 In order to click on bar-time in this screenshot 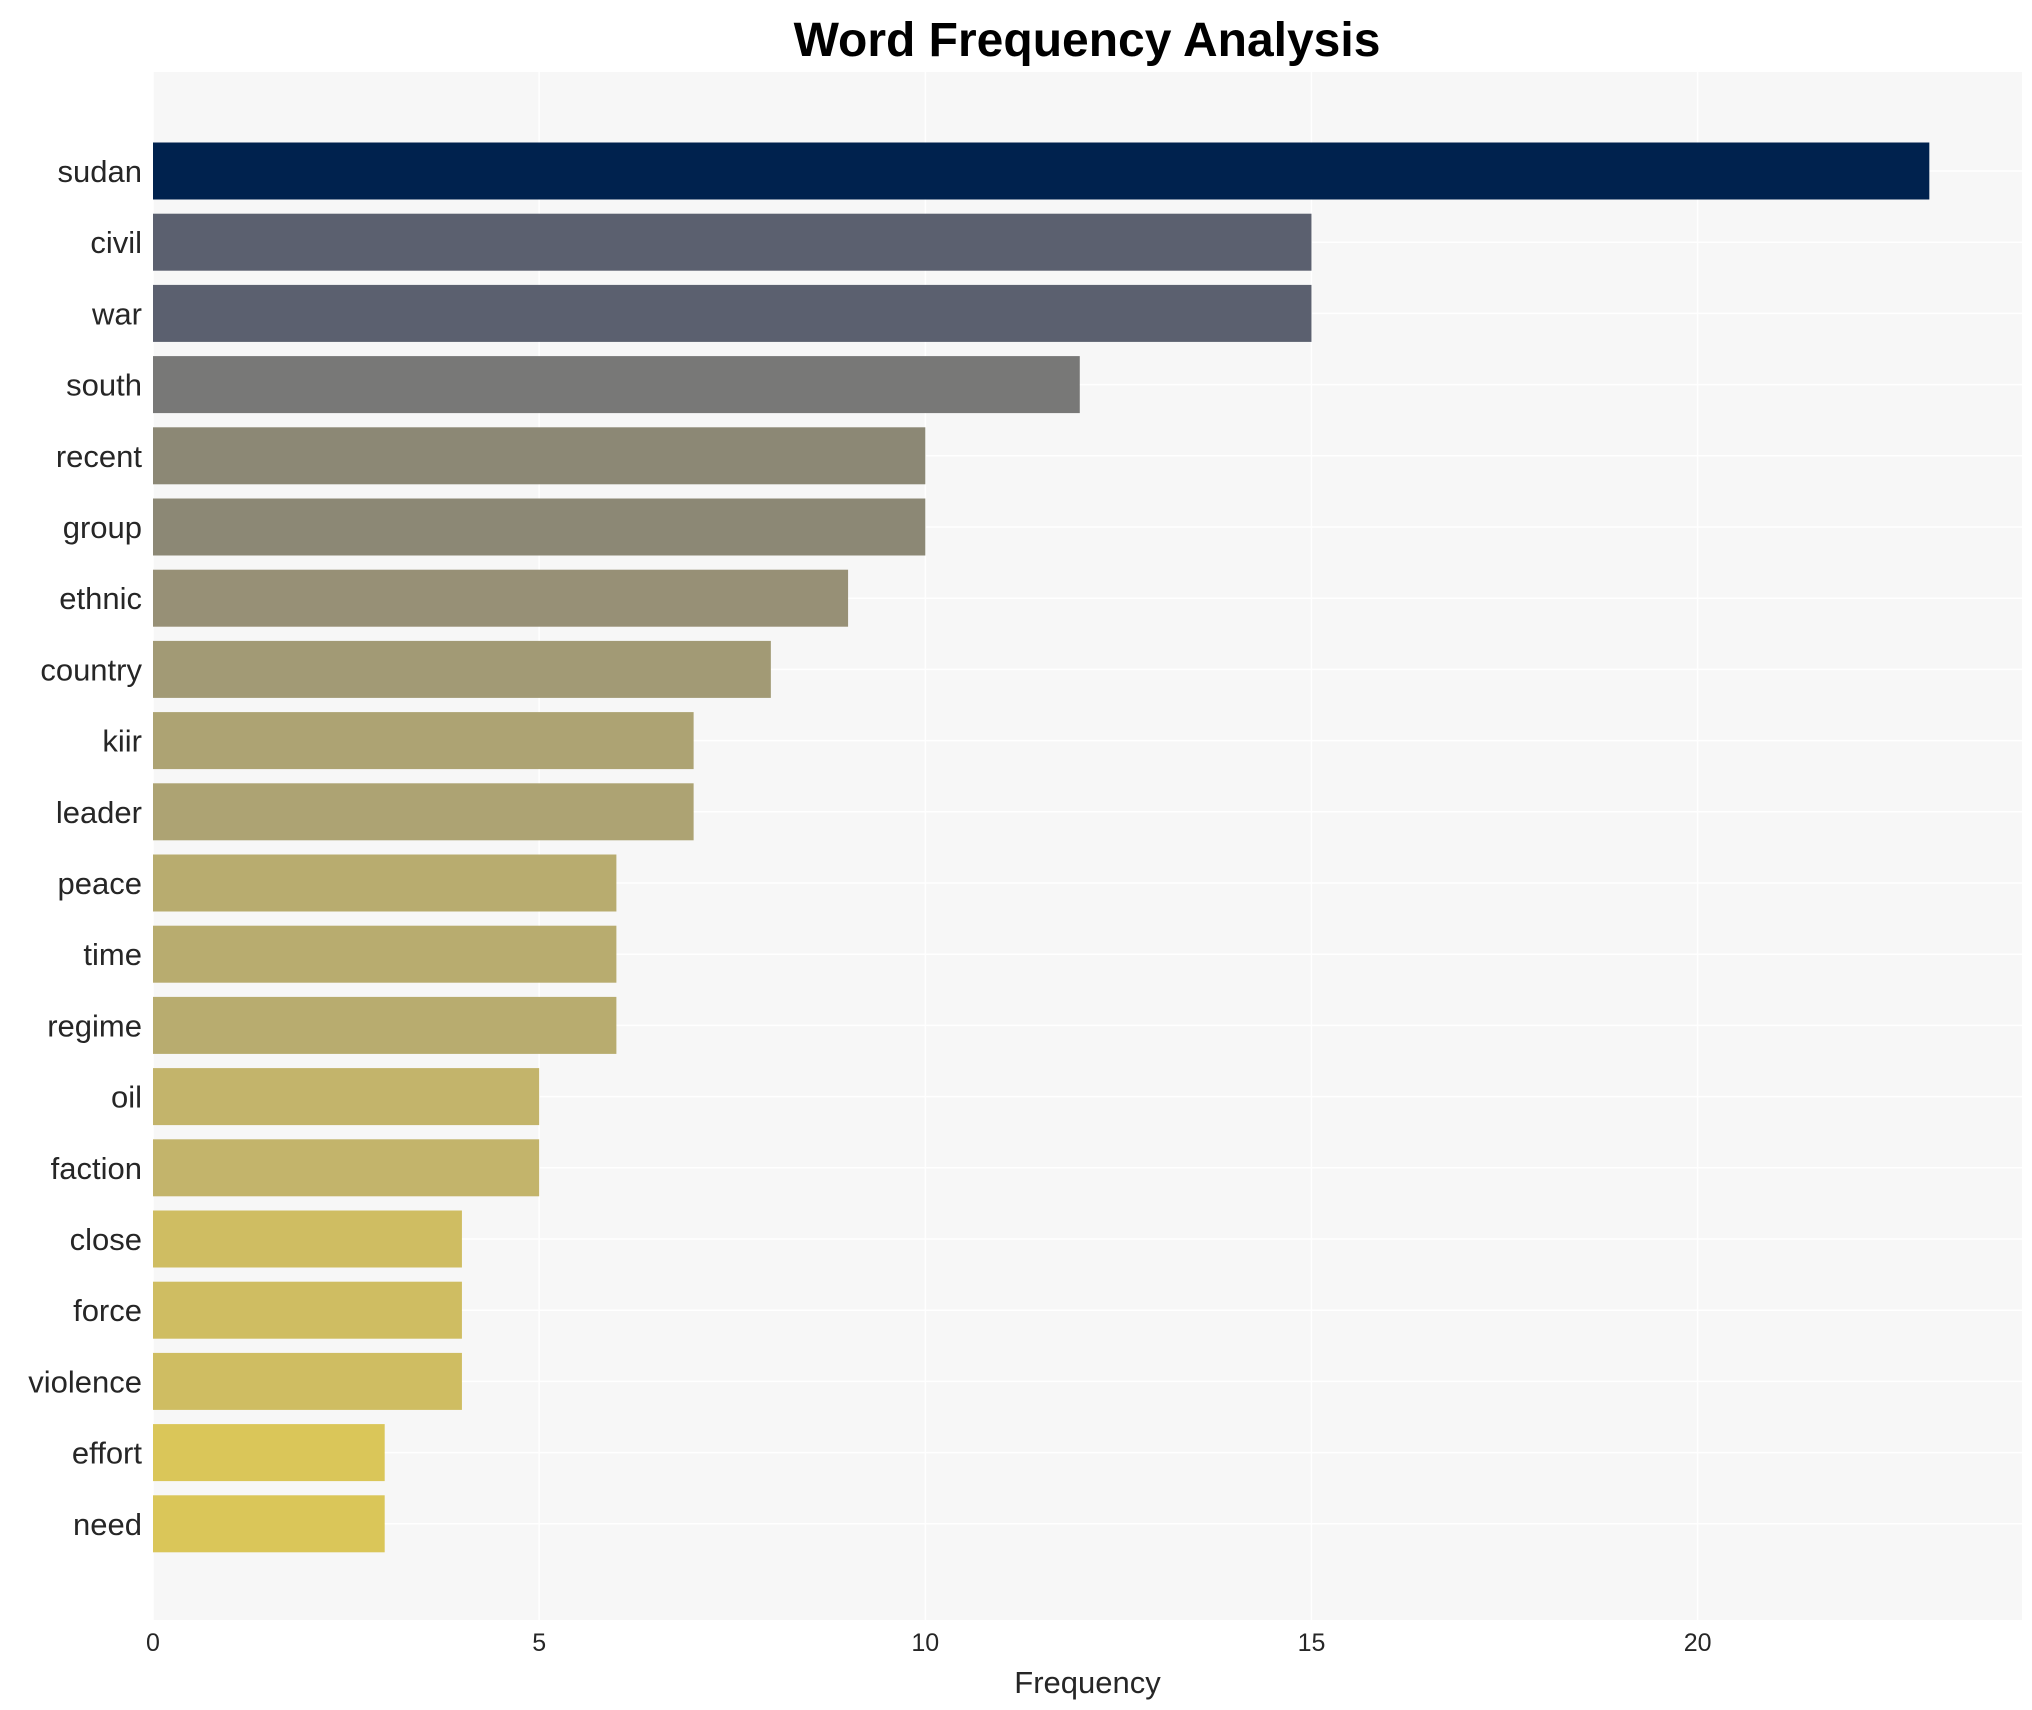, I will do `click(385, 954)`.